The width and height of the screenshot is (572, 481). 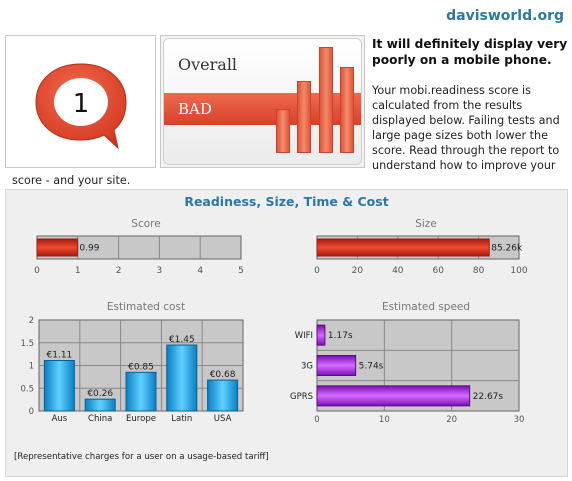 I want to click on category-label: China, so click(x=100, y=419).